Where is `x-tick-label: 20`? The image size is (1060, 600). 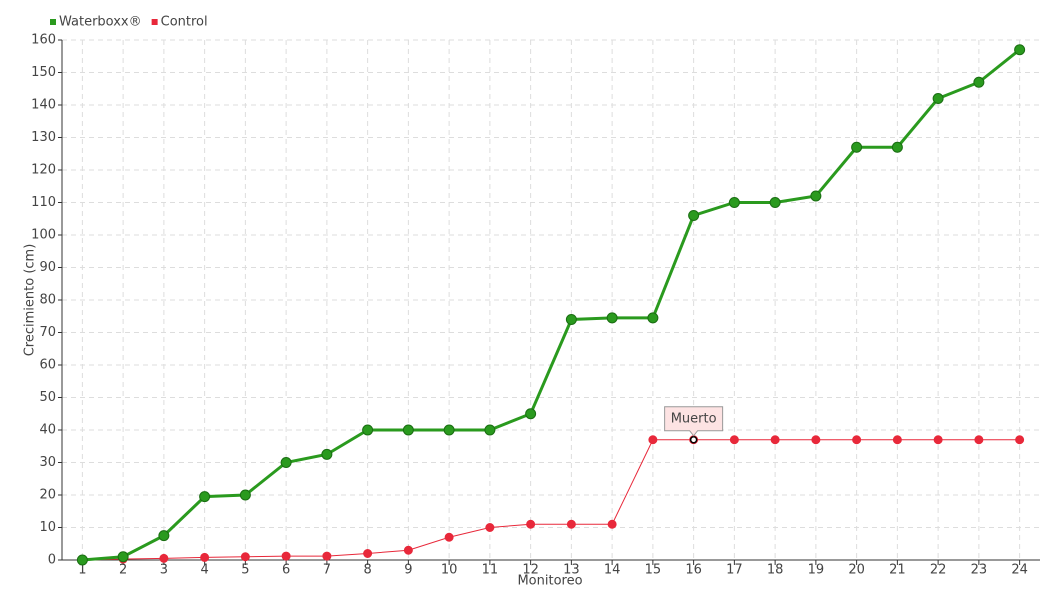 x-tick-label: 20 is located at coordinates (856, 570).